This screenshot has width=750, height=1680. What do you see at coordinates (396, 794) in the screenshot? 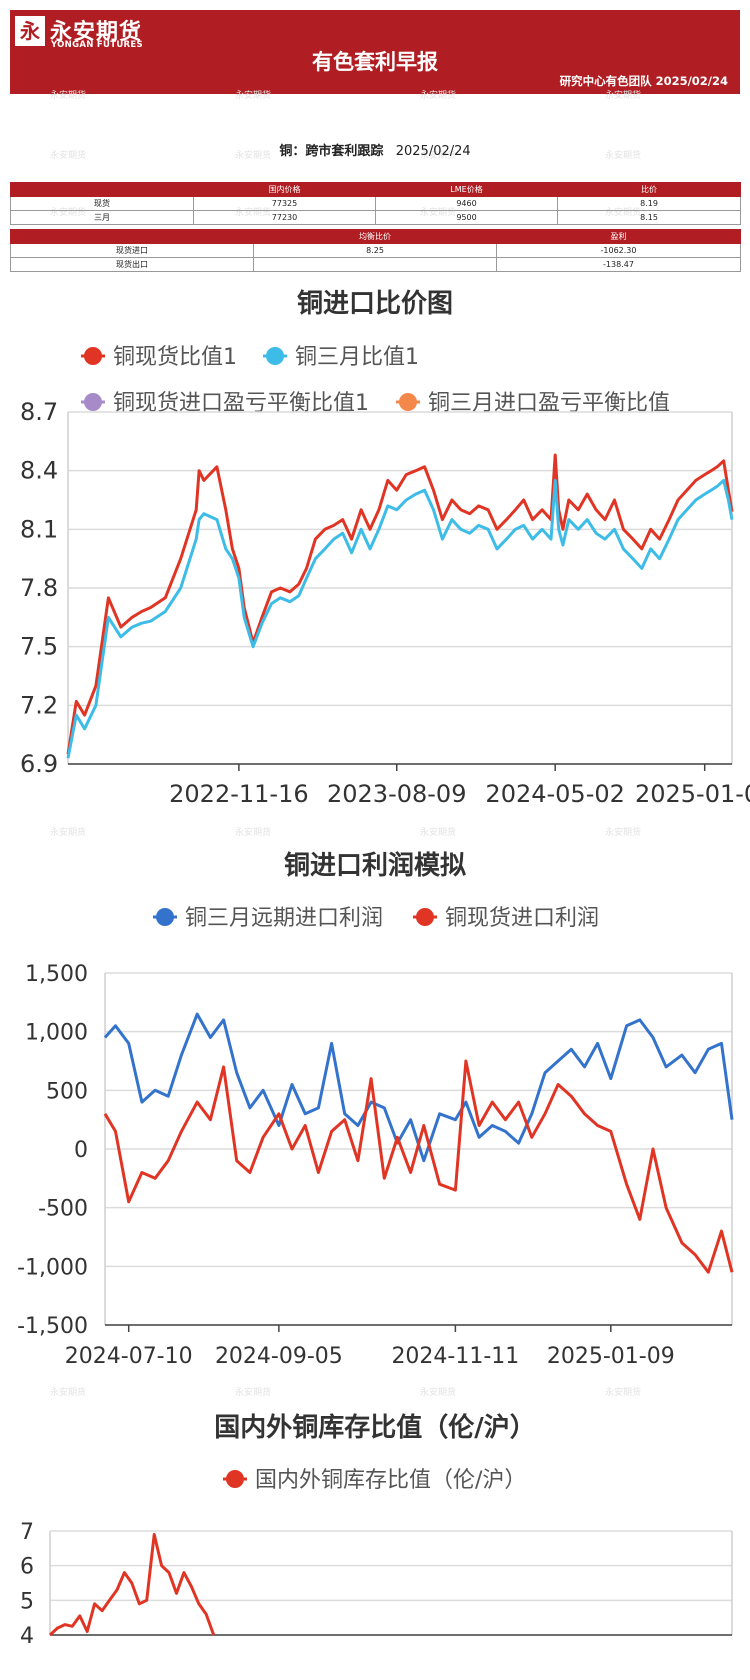
I see `x-tick-label: 2023-08-09` at bounding box center [396, 794].